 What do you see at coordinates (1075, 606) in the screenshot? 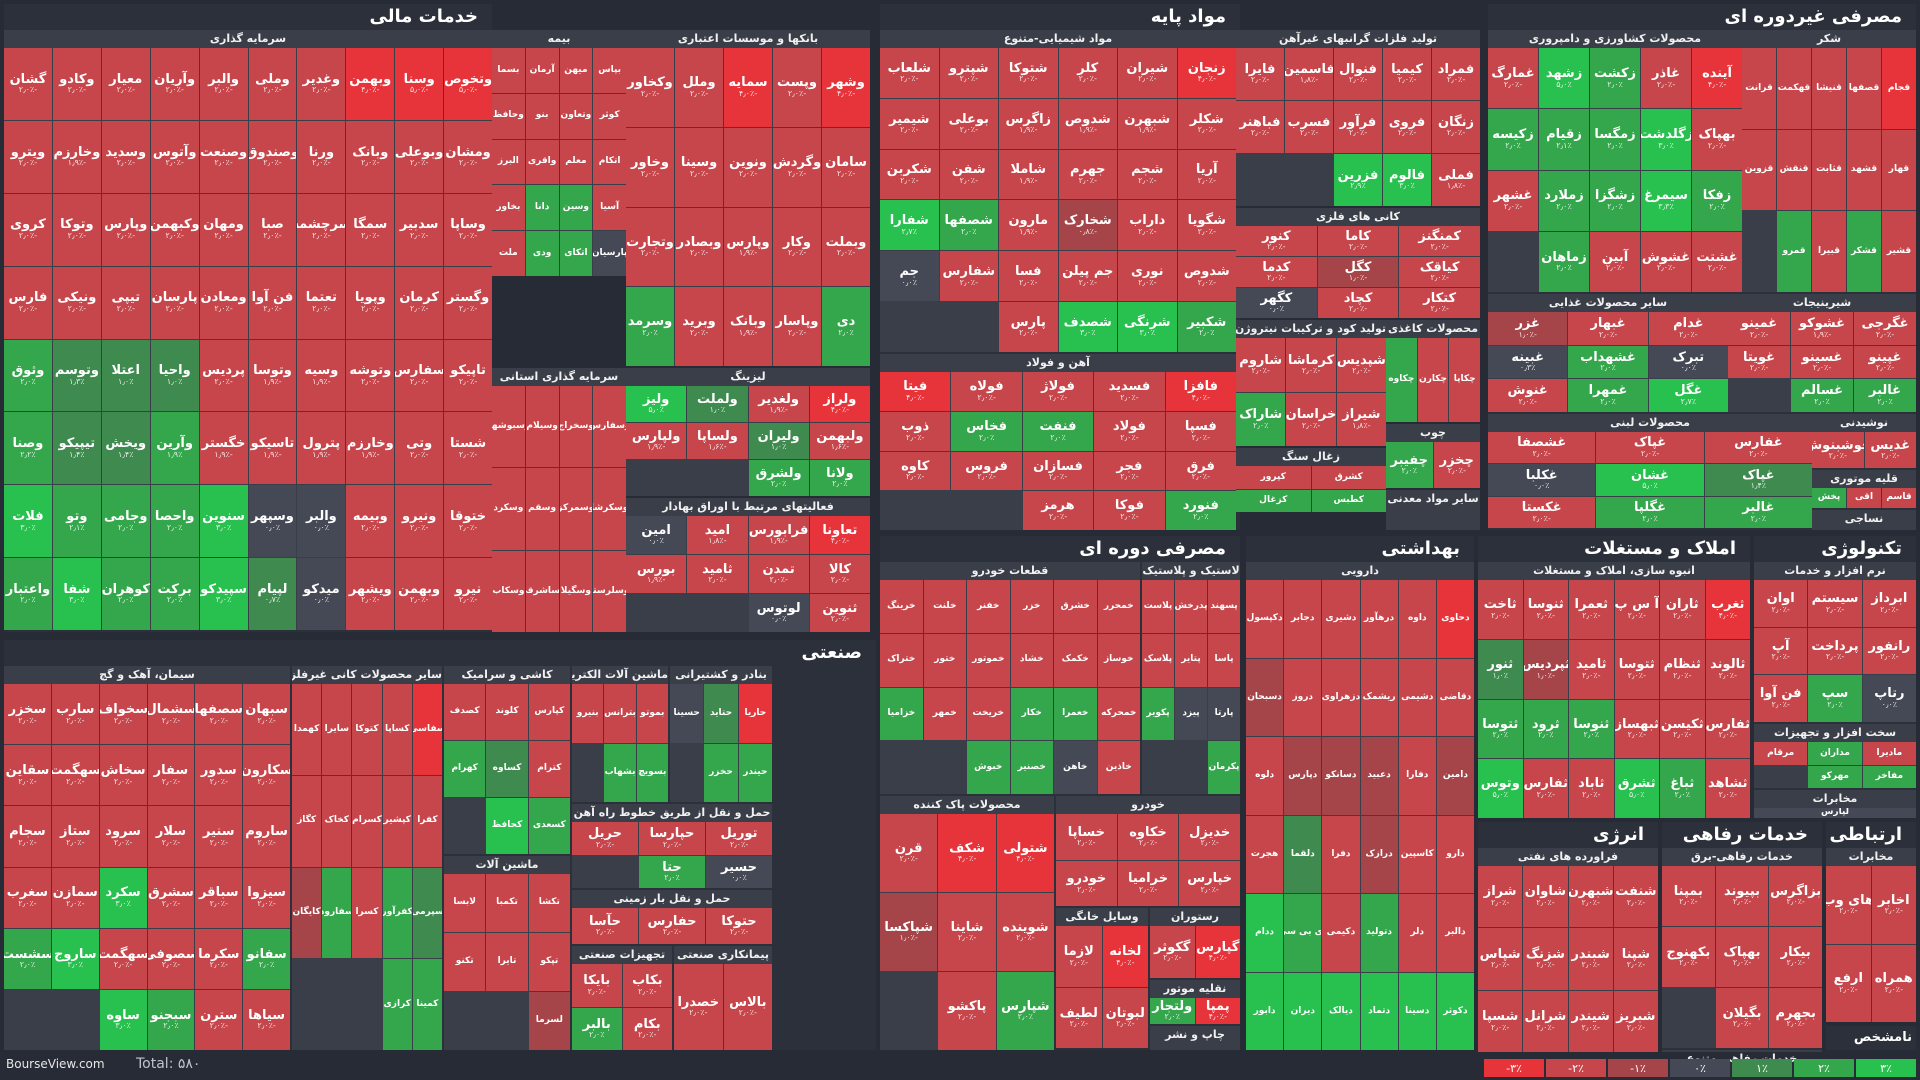
I see `stock-tile: خشرق-۲٫۰٪` at bounding box center [1075, 606].